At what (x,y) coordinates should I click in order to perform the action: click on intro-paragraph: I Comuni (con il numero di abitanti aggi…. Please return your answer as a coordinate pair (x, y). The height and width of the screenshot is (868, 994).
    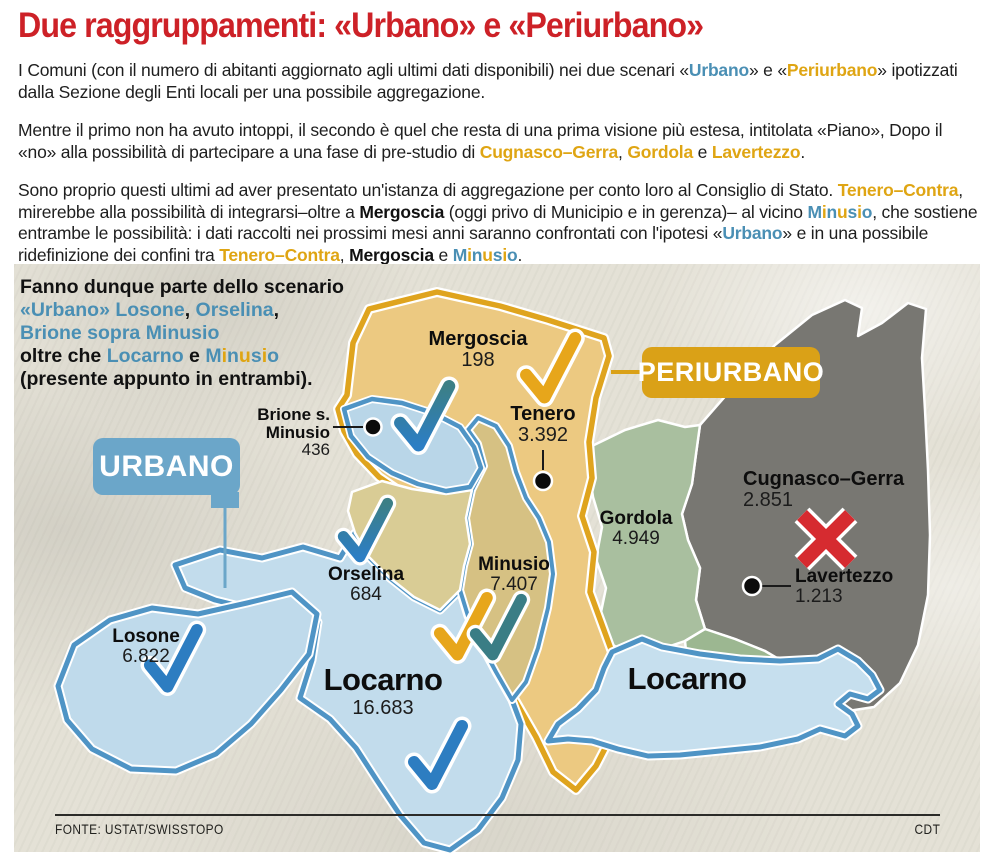
    Looking at the image, I should click on (488, 81).